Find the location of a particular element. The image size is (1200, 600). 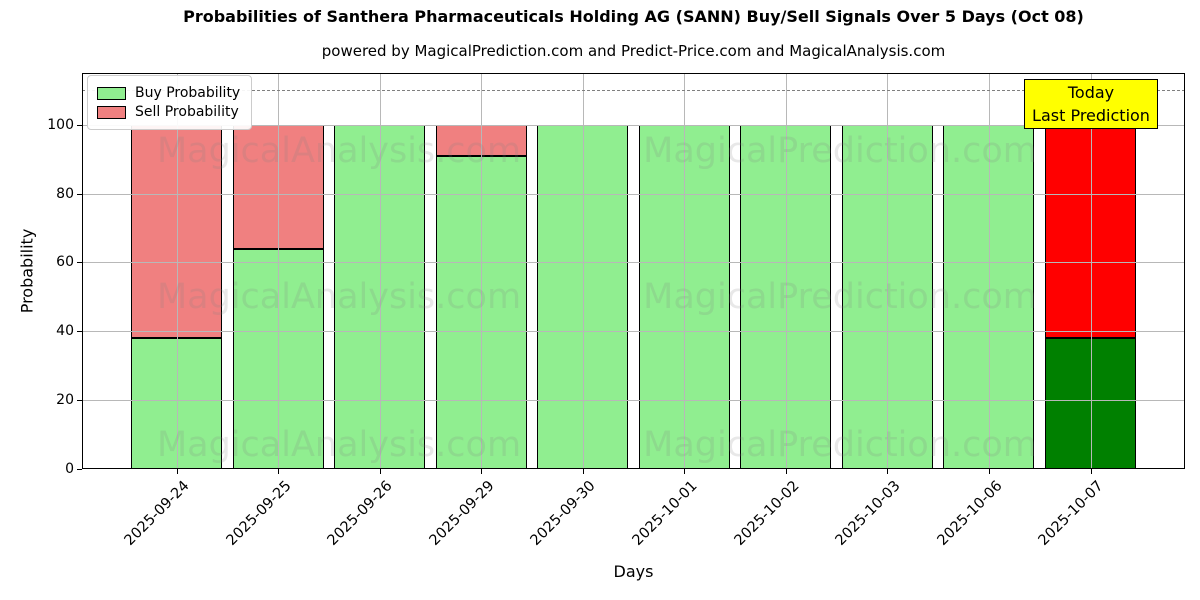

x-tick-label: 2025-10-02 is located at coordinates (767, 513).